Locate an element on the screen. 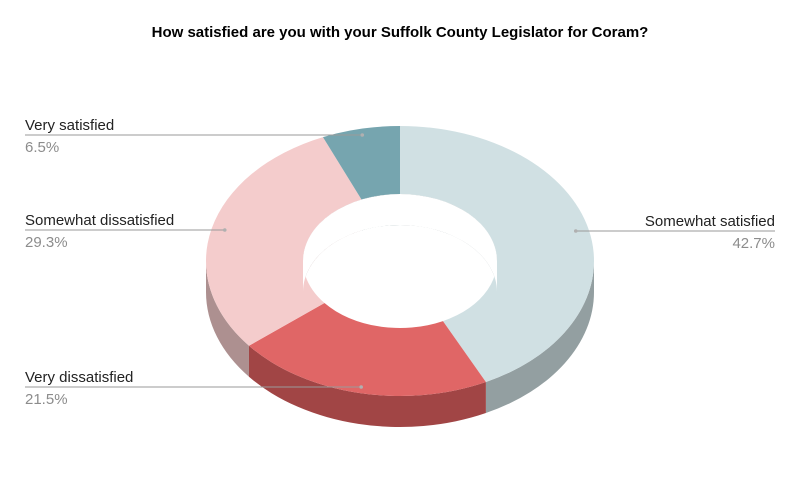 This screenshot has width=800, height=494. slice-label-somewhat-satisfied: Somewhat satisfied is located at coordinates (710, 221).